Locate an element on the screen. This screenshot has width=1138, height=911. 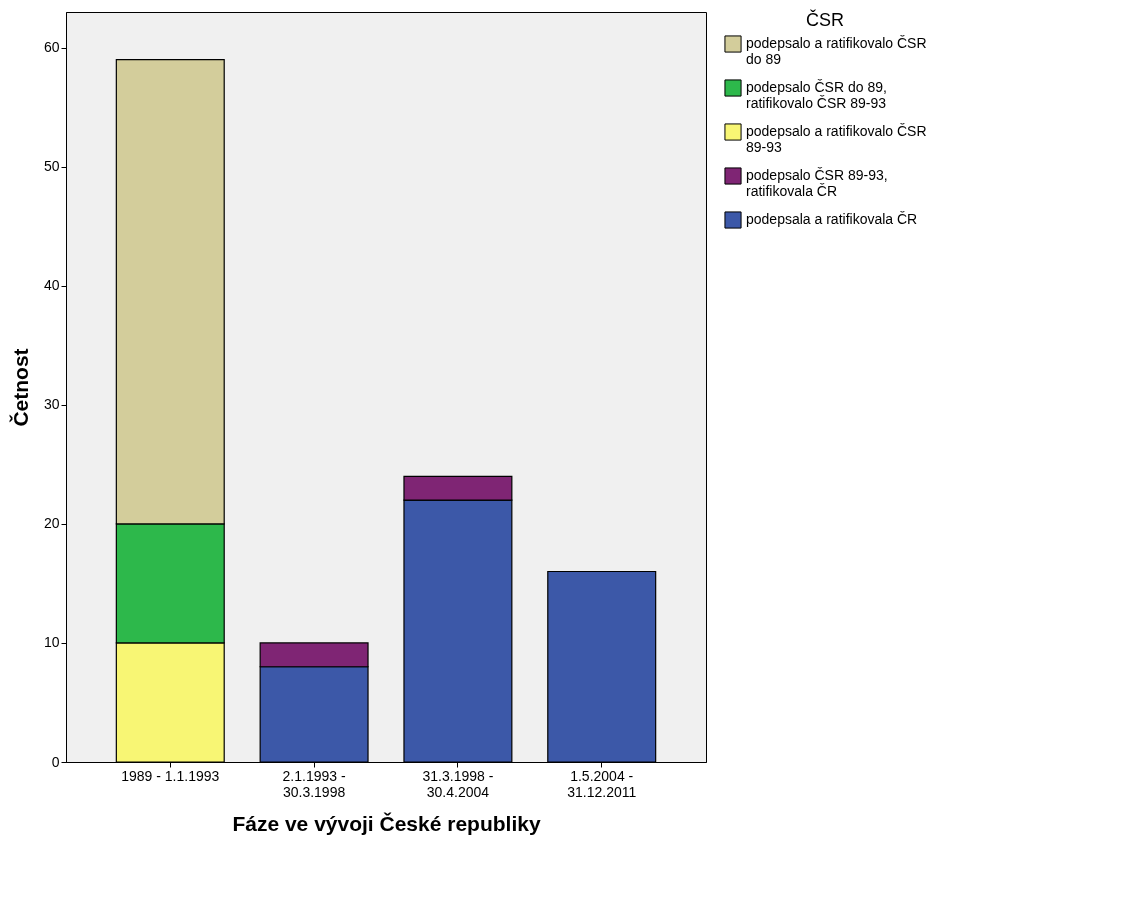
y-tick-label: 20 is located at coordinates (51, 523).